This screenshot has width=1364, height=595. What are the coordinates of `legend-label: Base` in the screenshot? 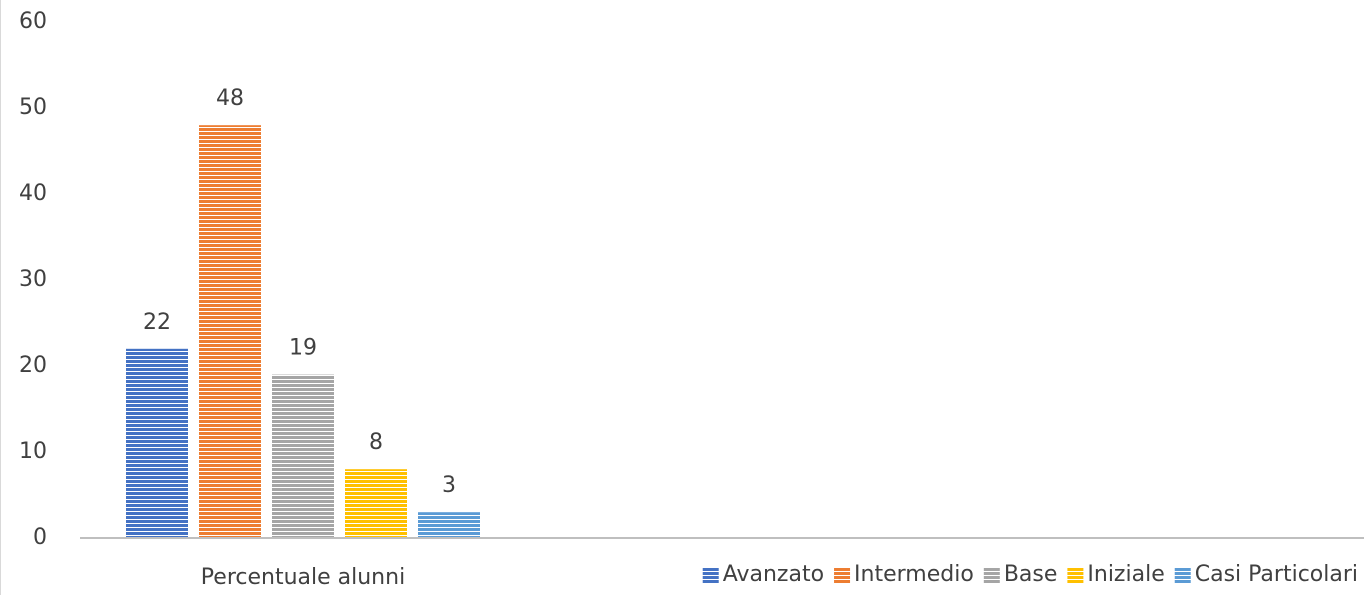 It's located at (1031, 574).